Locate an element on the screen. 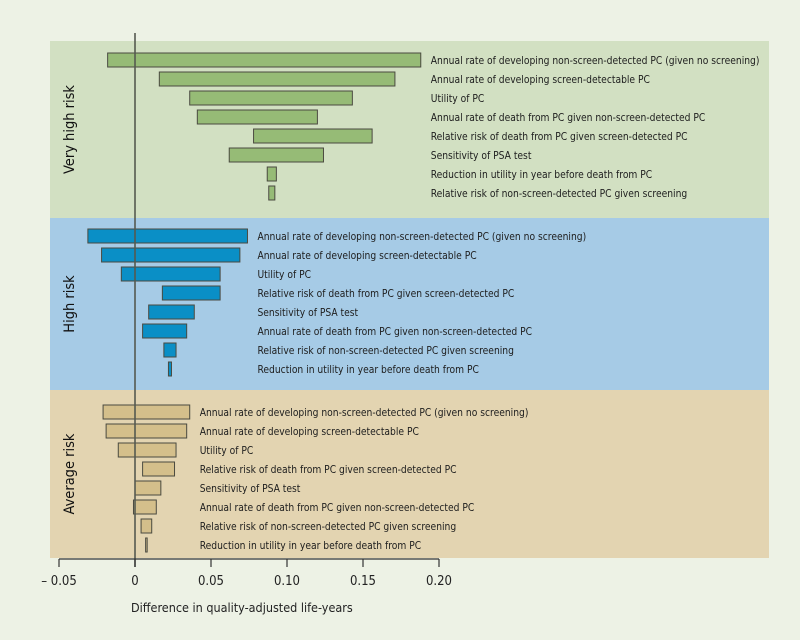 The width and height of the screenshot is (800, 640). x-tick-label: 0 is located at coordinates (134, 581).